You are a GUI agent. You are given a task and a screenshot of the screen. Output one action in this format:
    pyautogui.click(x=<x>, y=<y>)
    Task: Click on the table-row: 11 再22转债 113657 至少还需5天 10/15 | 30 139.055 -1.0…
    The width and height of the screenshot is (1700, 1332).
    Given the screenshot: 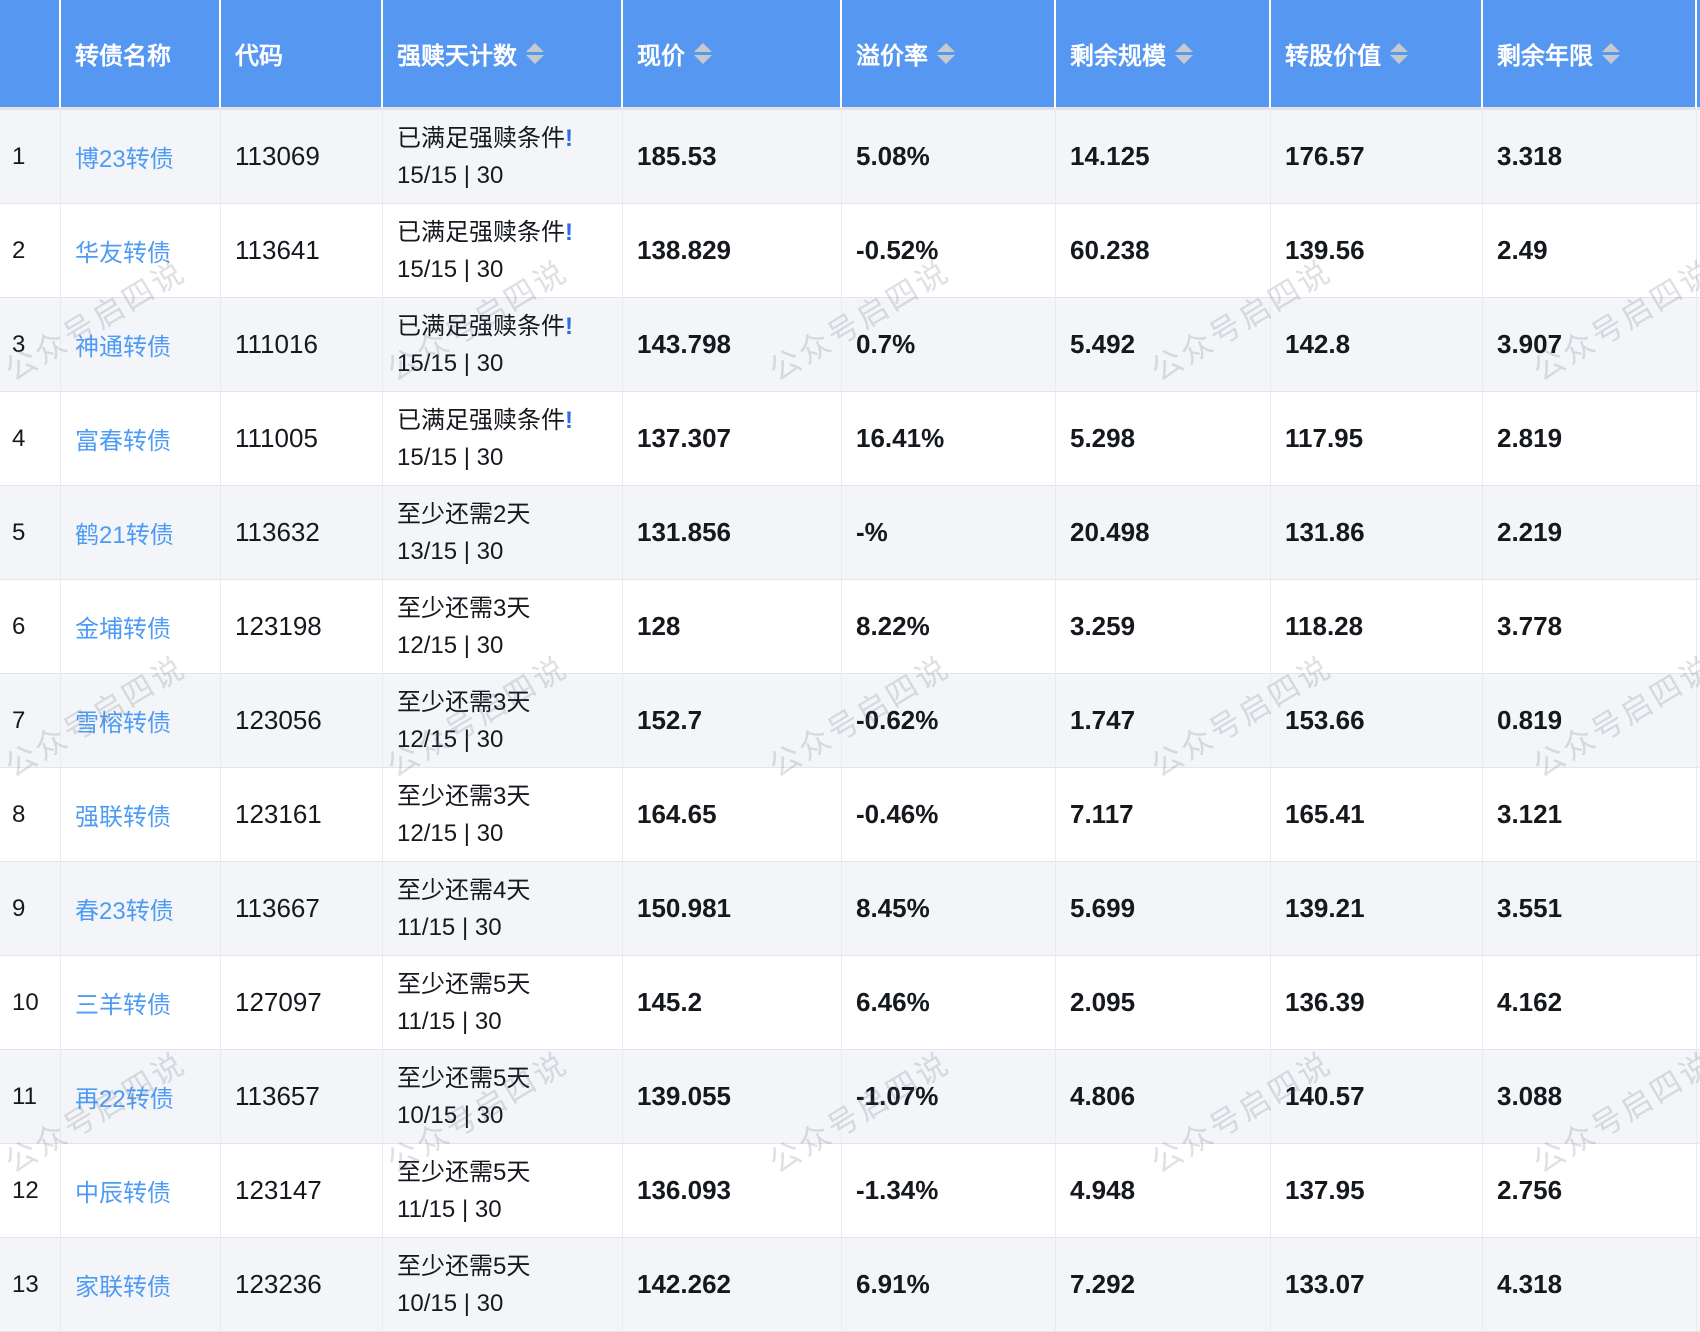 What is the action you would take?
    pyautogui.click(x=850, y=1097)
    